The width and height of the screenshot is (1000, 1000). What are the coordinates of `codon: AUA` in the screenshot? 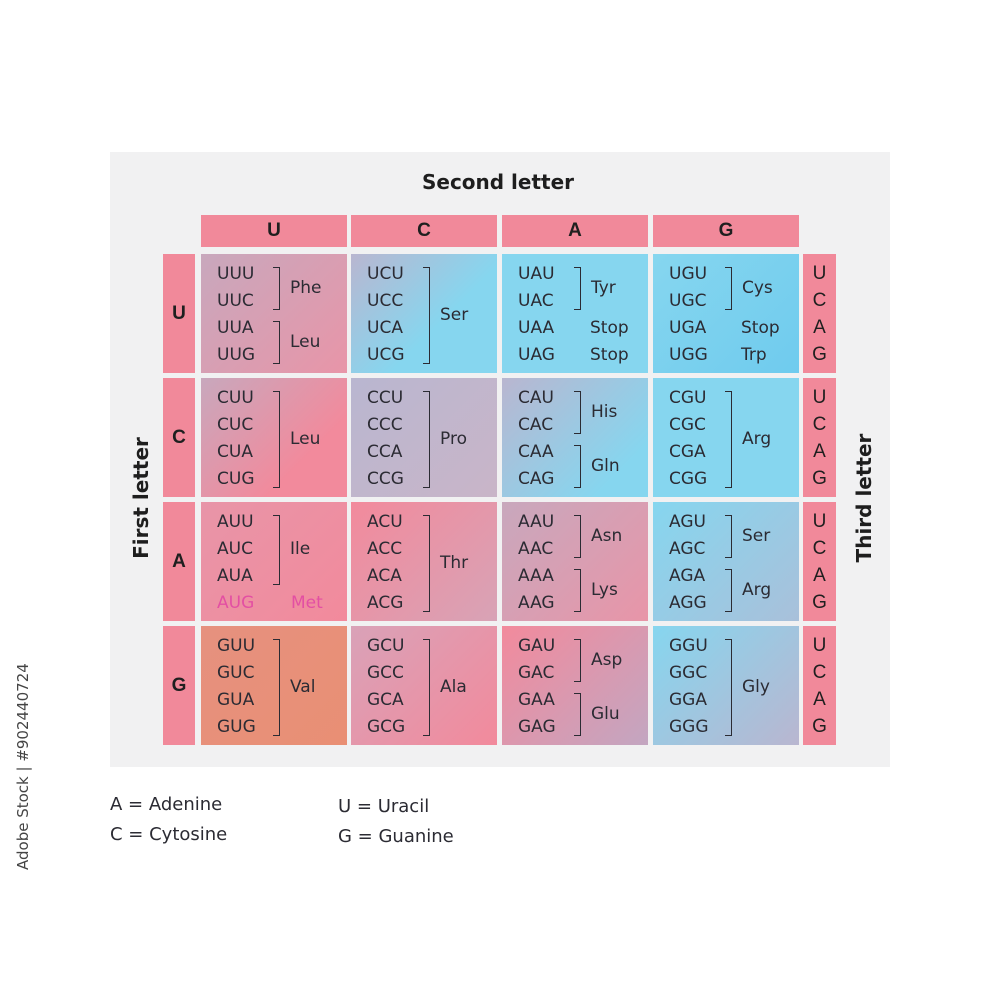 It's located at (235, 576).